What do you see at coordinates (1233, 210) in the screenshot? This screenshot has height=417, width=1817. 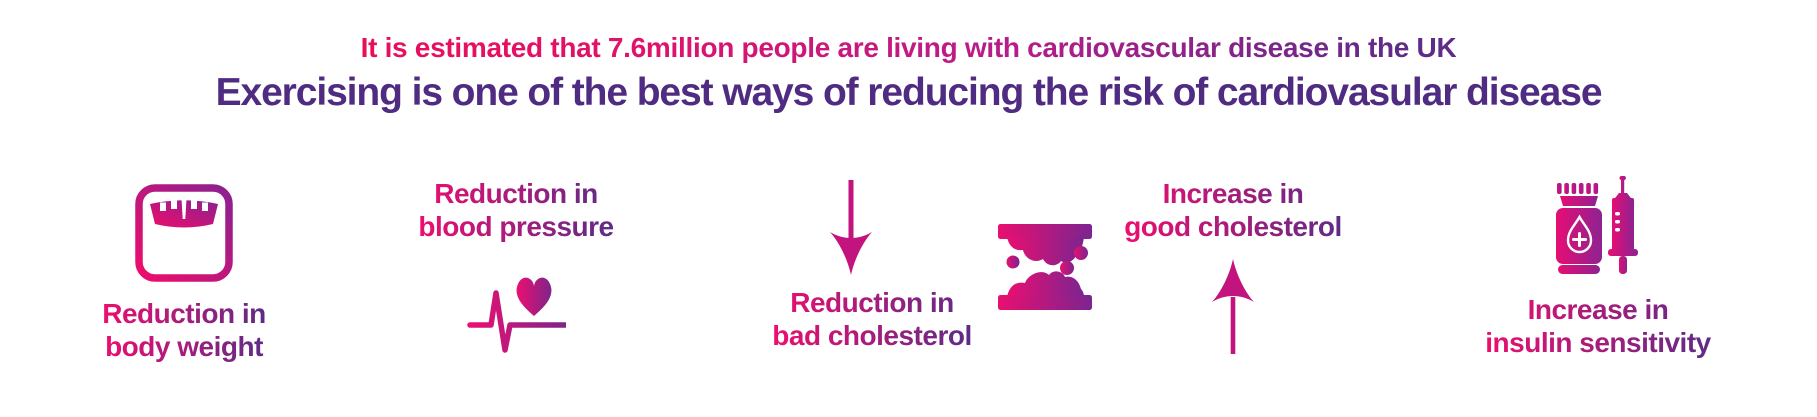 I see `benefit-label: Increase in good cholesterol` at bounding box center [1233, 210].